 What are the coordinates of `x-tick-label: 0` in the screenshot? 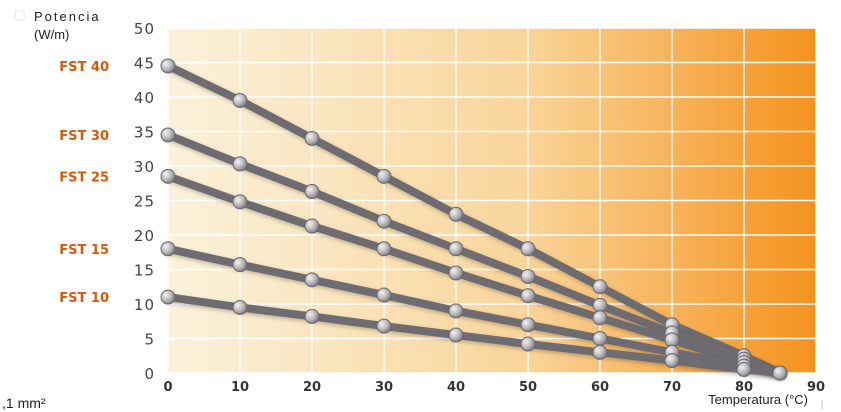 It's located at (167, 387).